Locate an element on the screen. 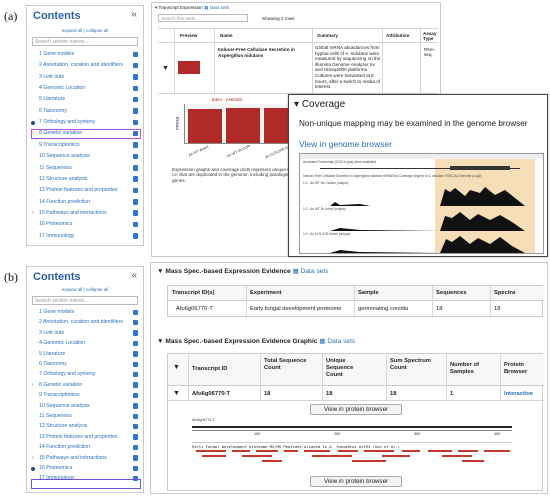 The width and height of the screenshot is (550, 496). col-sum-spectrum: Sum Spectrum Count is located at coordinates (410, 364).